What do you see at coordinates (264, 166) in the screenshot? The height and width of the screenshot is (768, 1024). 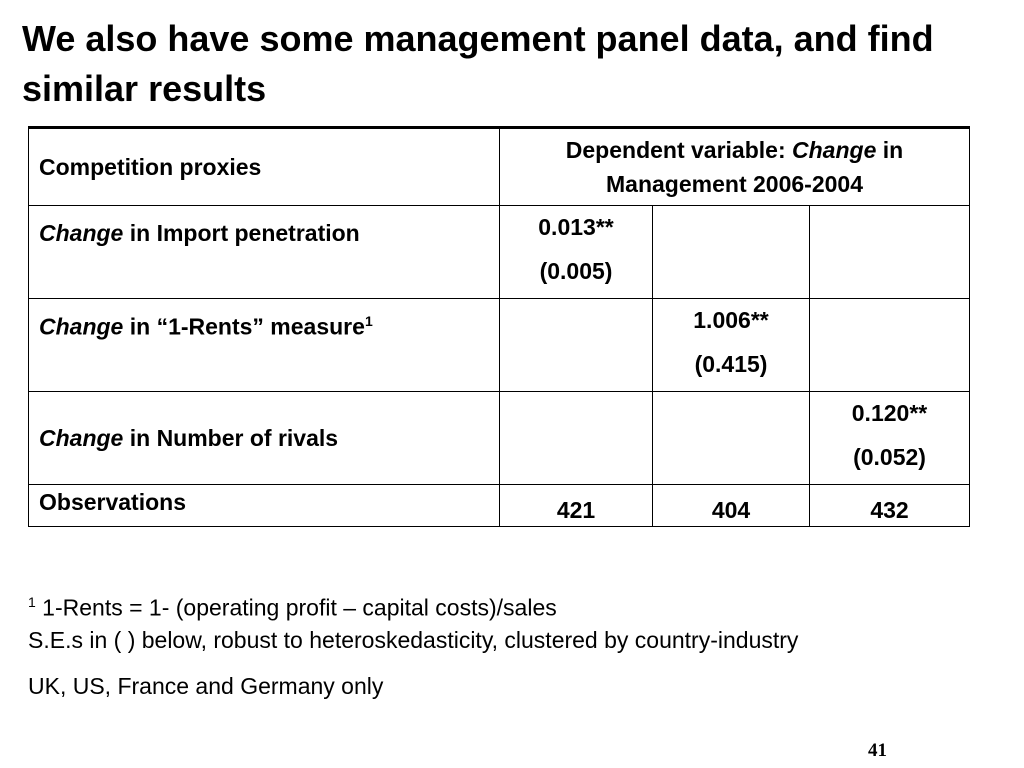 I see `header-competition-proxies: Competition proxies` at bounding box center [264, 166].